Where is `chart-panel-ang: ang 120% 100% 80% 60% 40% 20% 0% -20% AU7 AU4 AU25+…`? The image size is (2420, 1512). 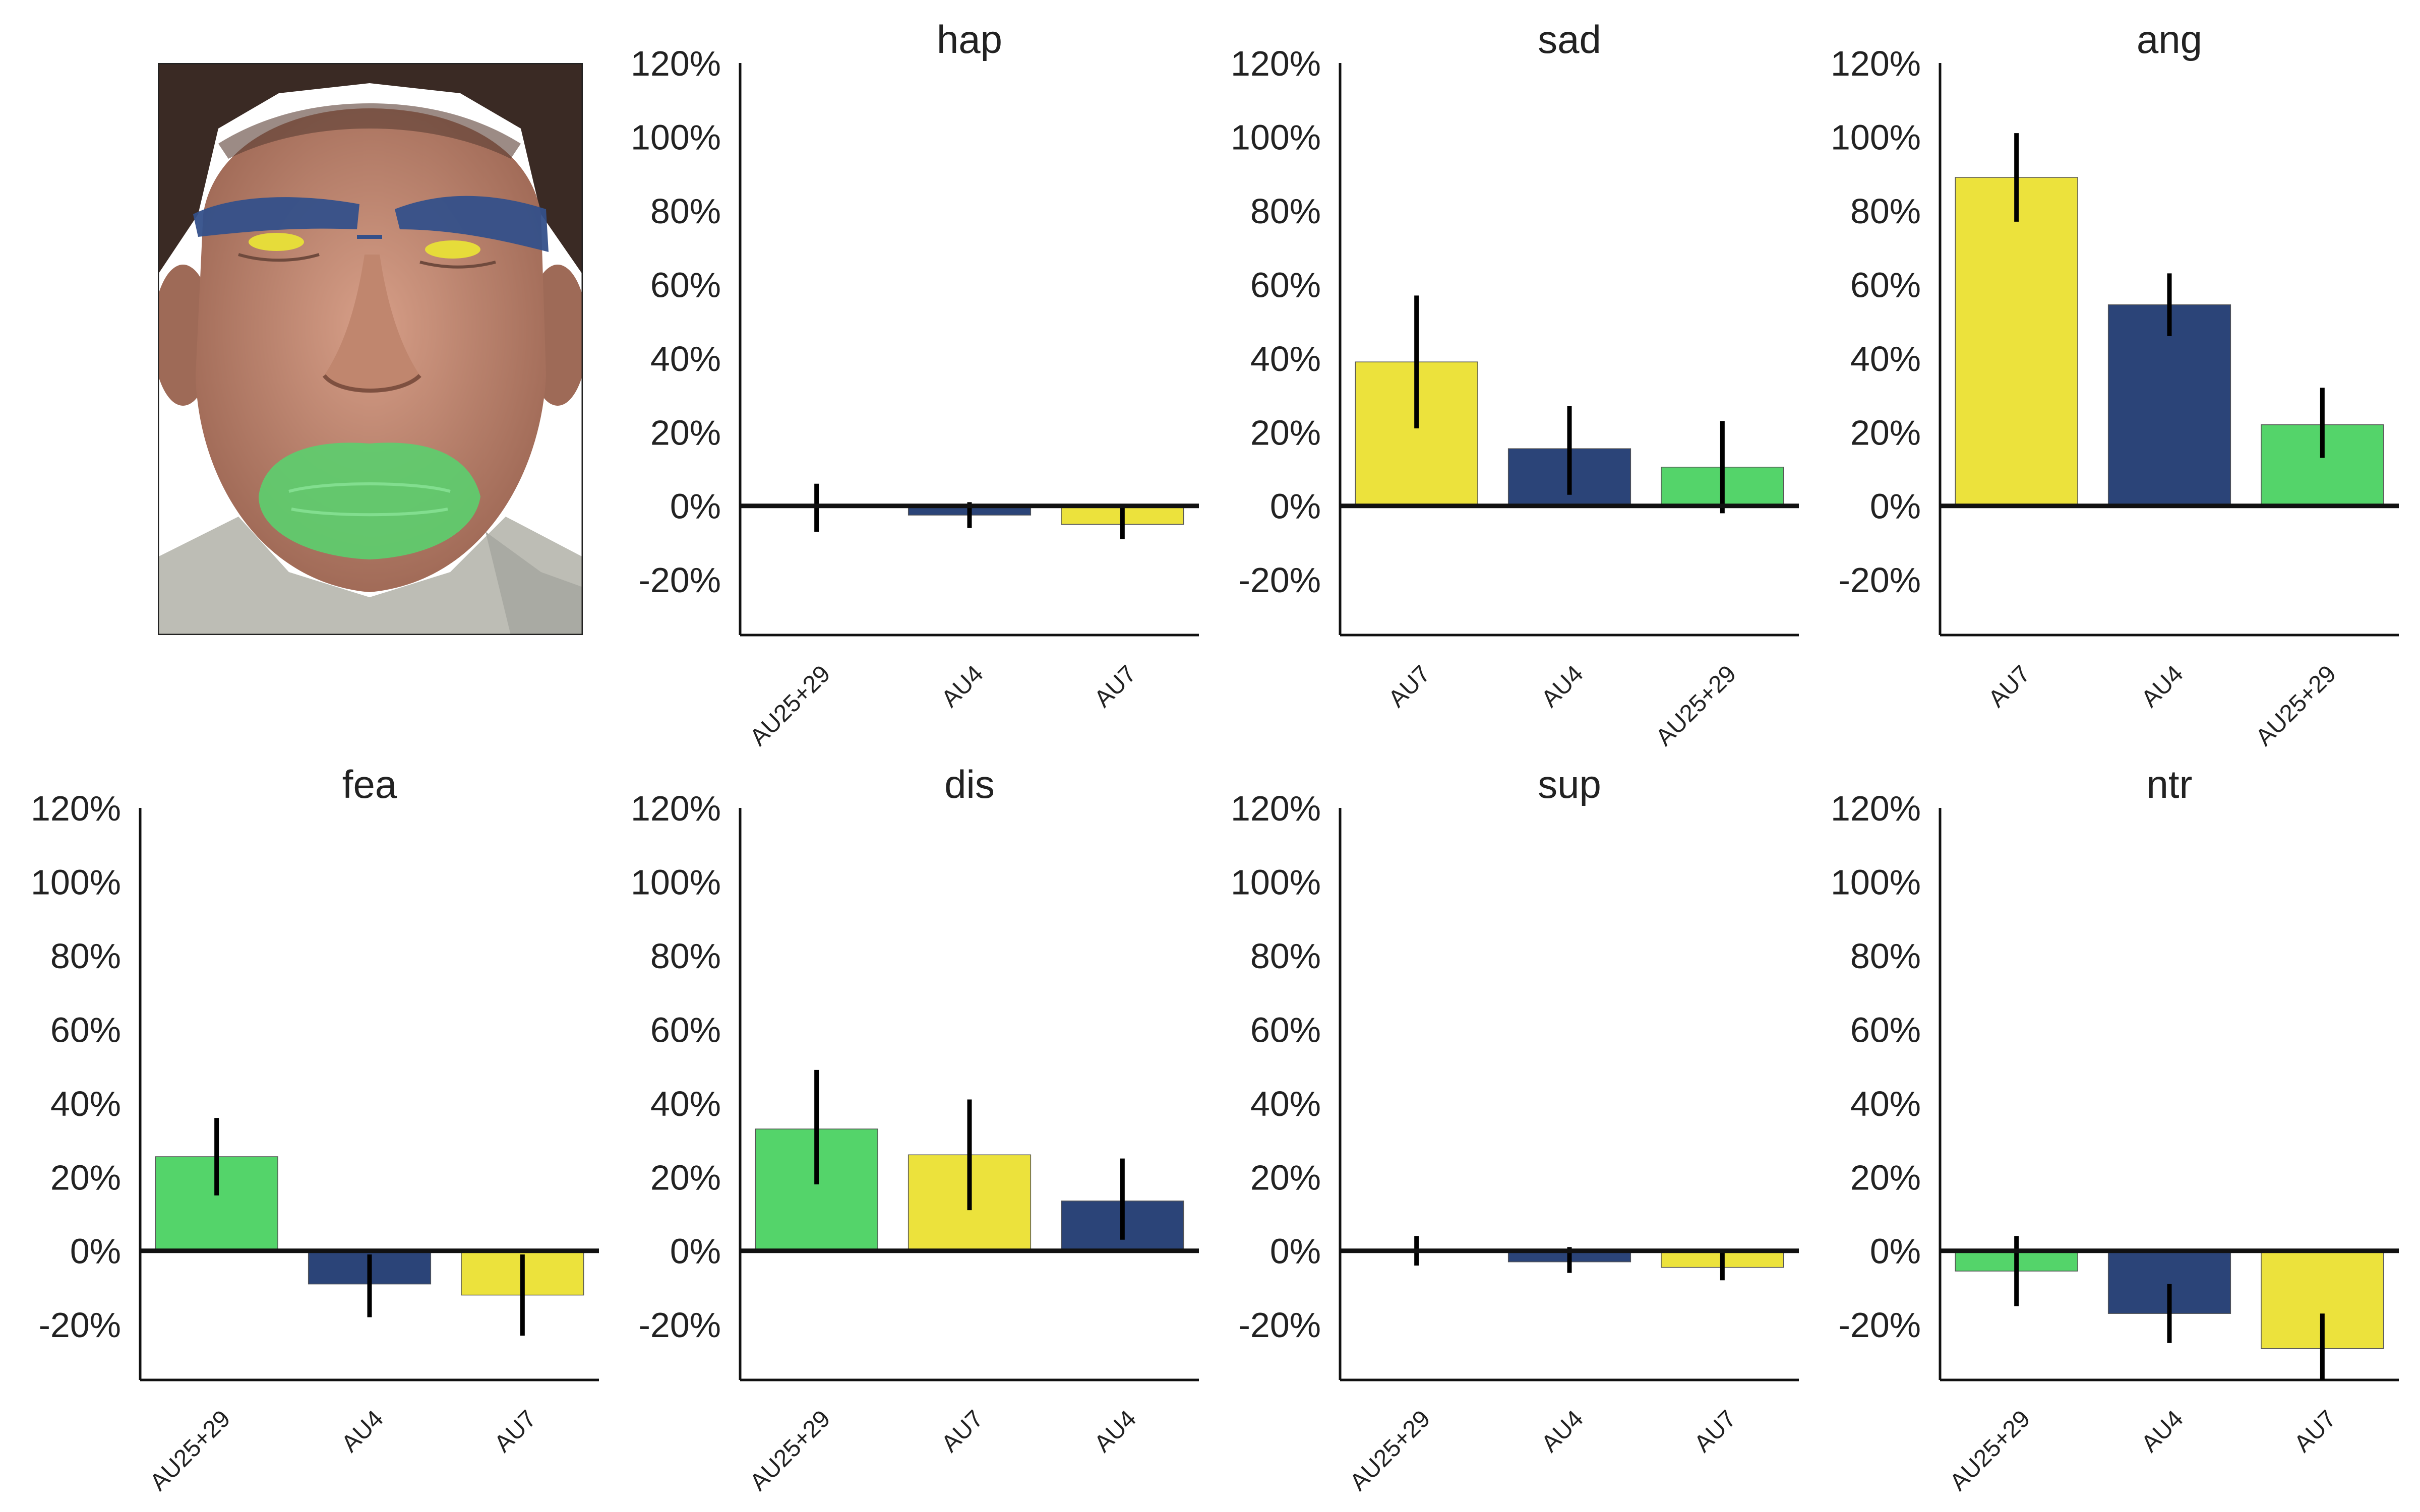 chart-panel-ang: ang 120% 100% 80% 60% 40% 20% 0% -20% AU7 AU4 AU25+… is located at coordinates (2115, 384).